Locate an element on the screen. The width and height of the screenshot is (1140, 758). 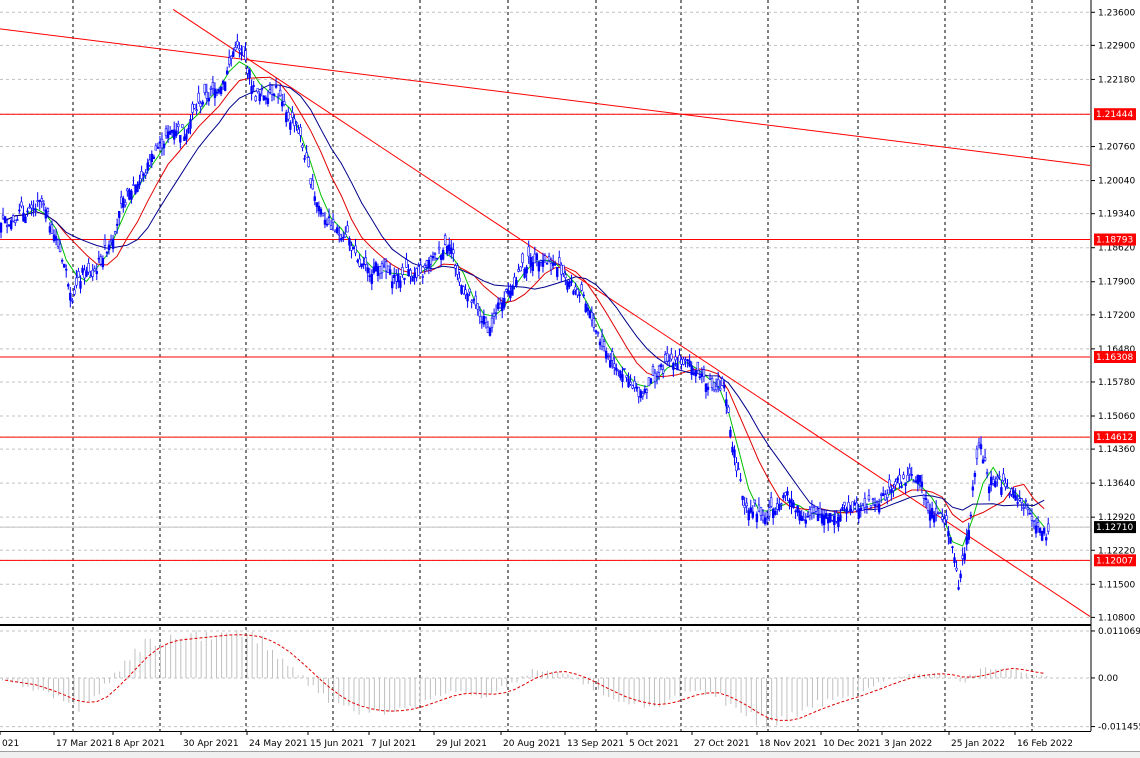
price-tick-label: 1.23600 is located at coordinates (1116, 13).